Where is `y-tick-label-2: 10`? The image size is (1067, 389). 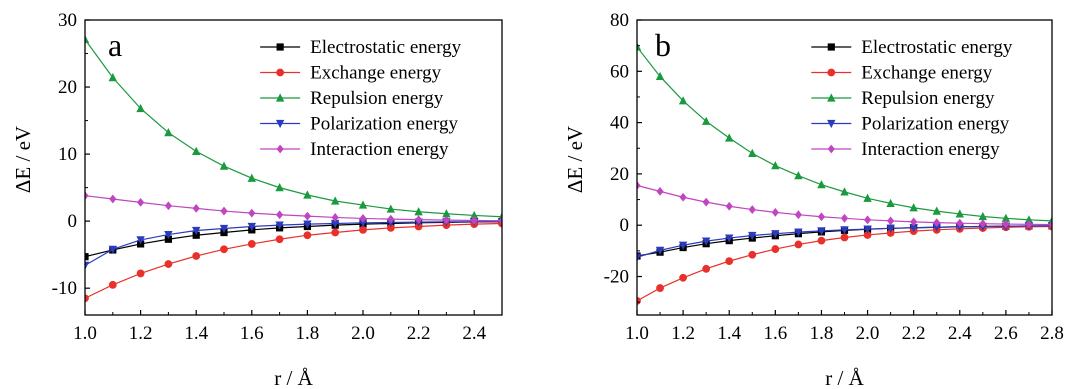
y-tick-label-2: 10 is located at coordinates (67, 154).